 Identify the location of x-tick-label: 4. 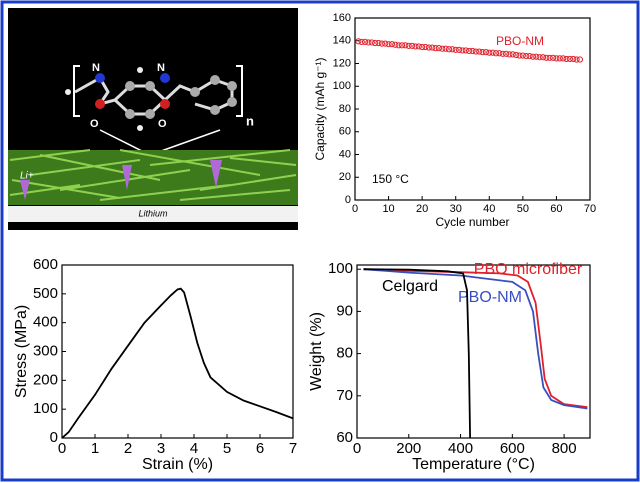
(194, 448).